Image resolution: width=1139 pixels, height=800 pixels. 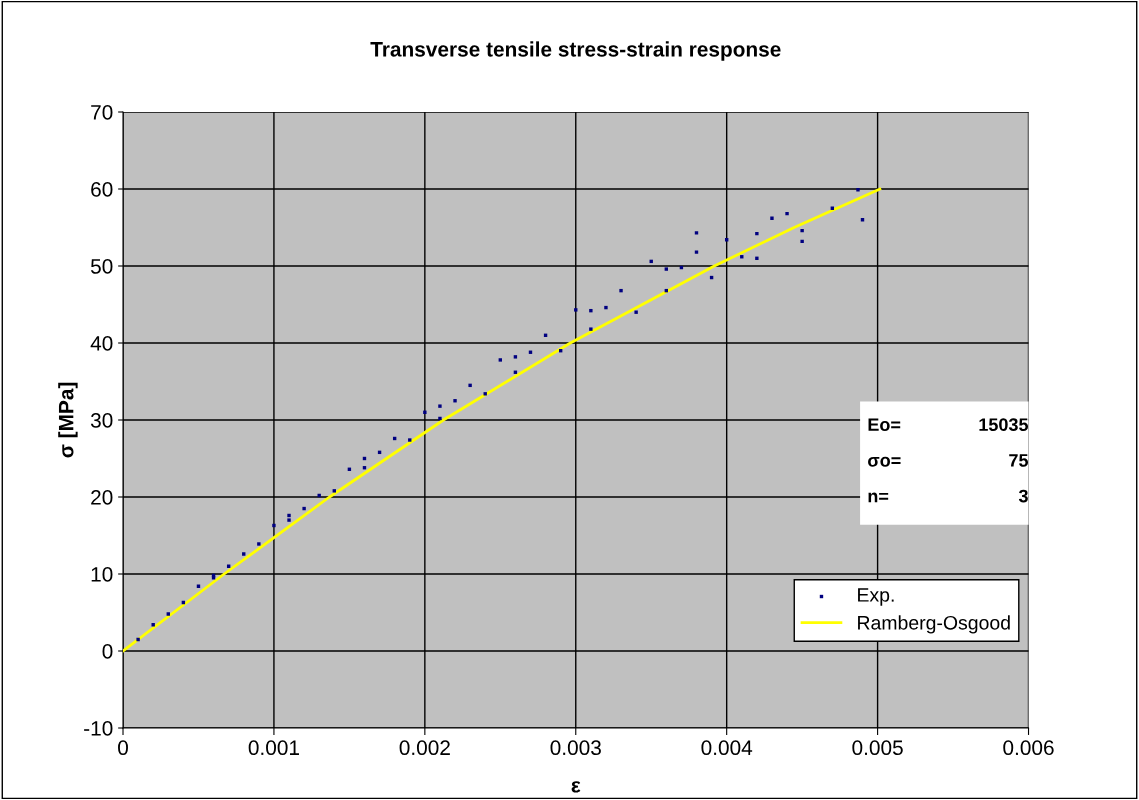 What do you see at coordinates (102, 497) in the screenshot?
I see `y-tick-label: 20` at bounding box center [102, 497].